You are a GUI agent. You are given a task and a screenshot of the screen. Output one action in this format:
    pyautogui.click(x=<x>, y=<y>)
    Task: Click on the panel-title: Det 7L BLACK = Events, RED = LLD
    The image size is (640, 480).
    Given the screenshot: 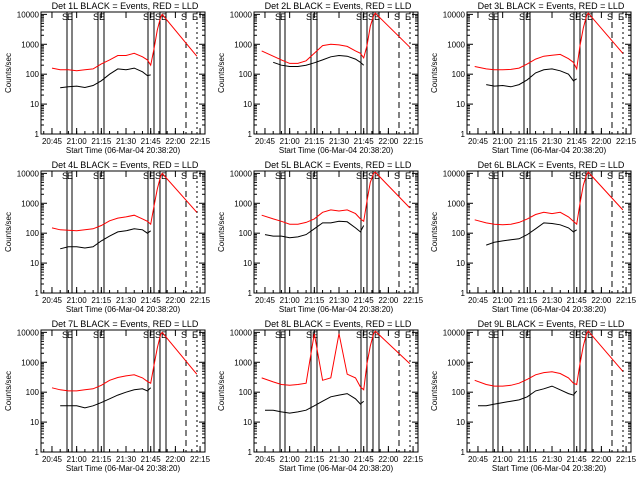 What is the action you would take?
    pyautogui.click(x=125, y=324)
    